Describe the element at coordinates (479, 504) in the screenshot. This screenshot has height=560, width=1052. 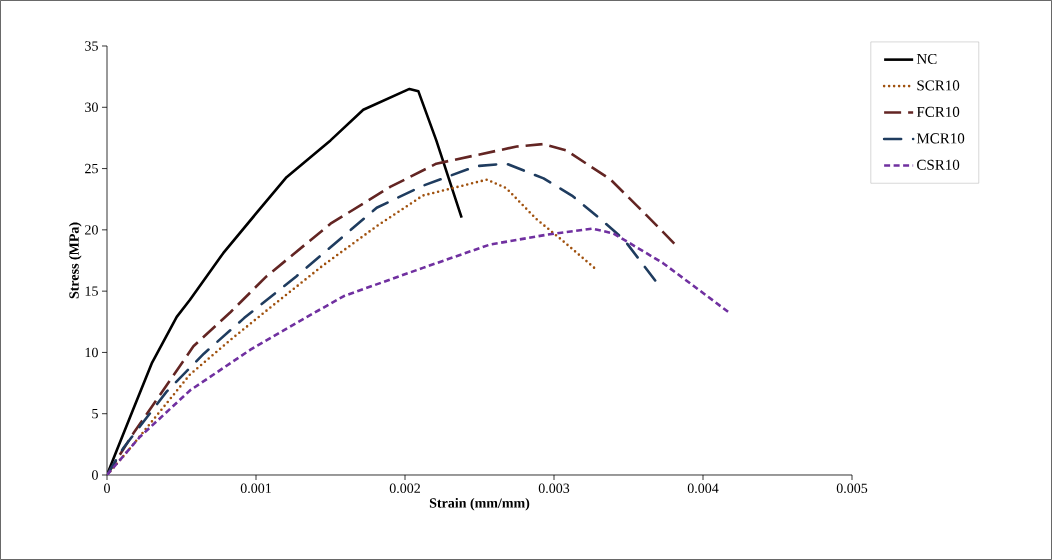
I see `x-axis-title: Strain (mm/mm)` at that location.